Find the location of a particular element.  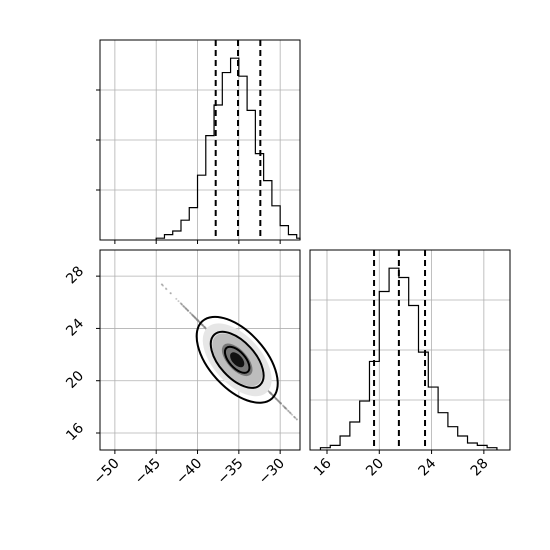

joint-y-tick-label: 16 is located at coordinates (75, 432).